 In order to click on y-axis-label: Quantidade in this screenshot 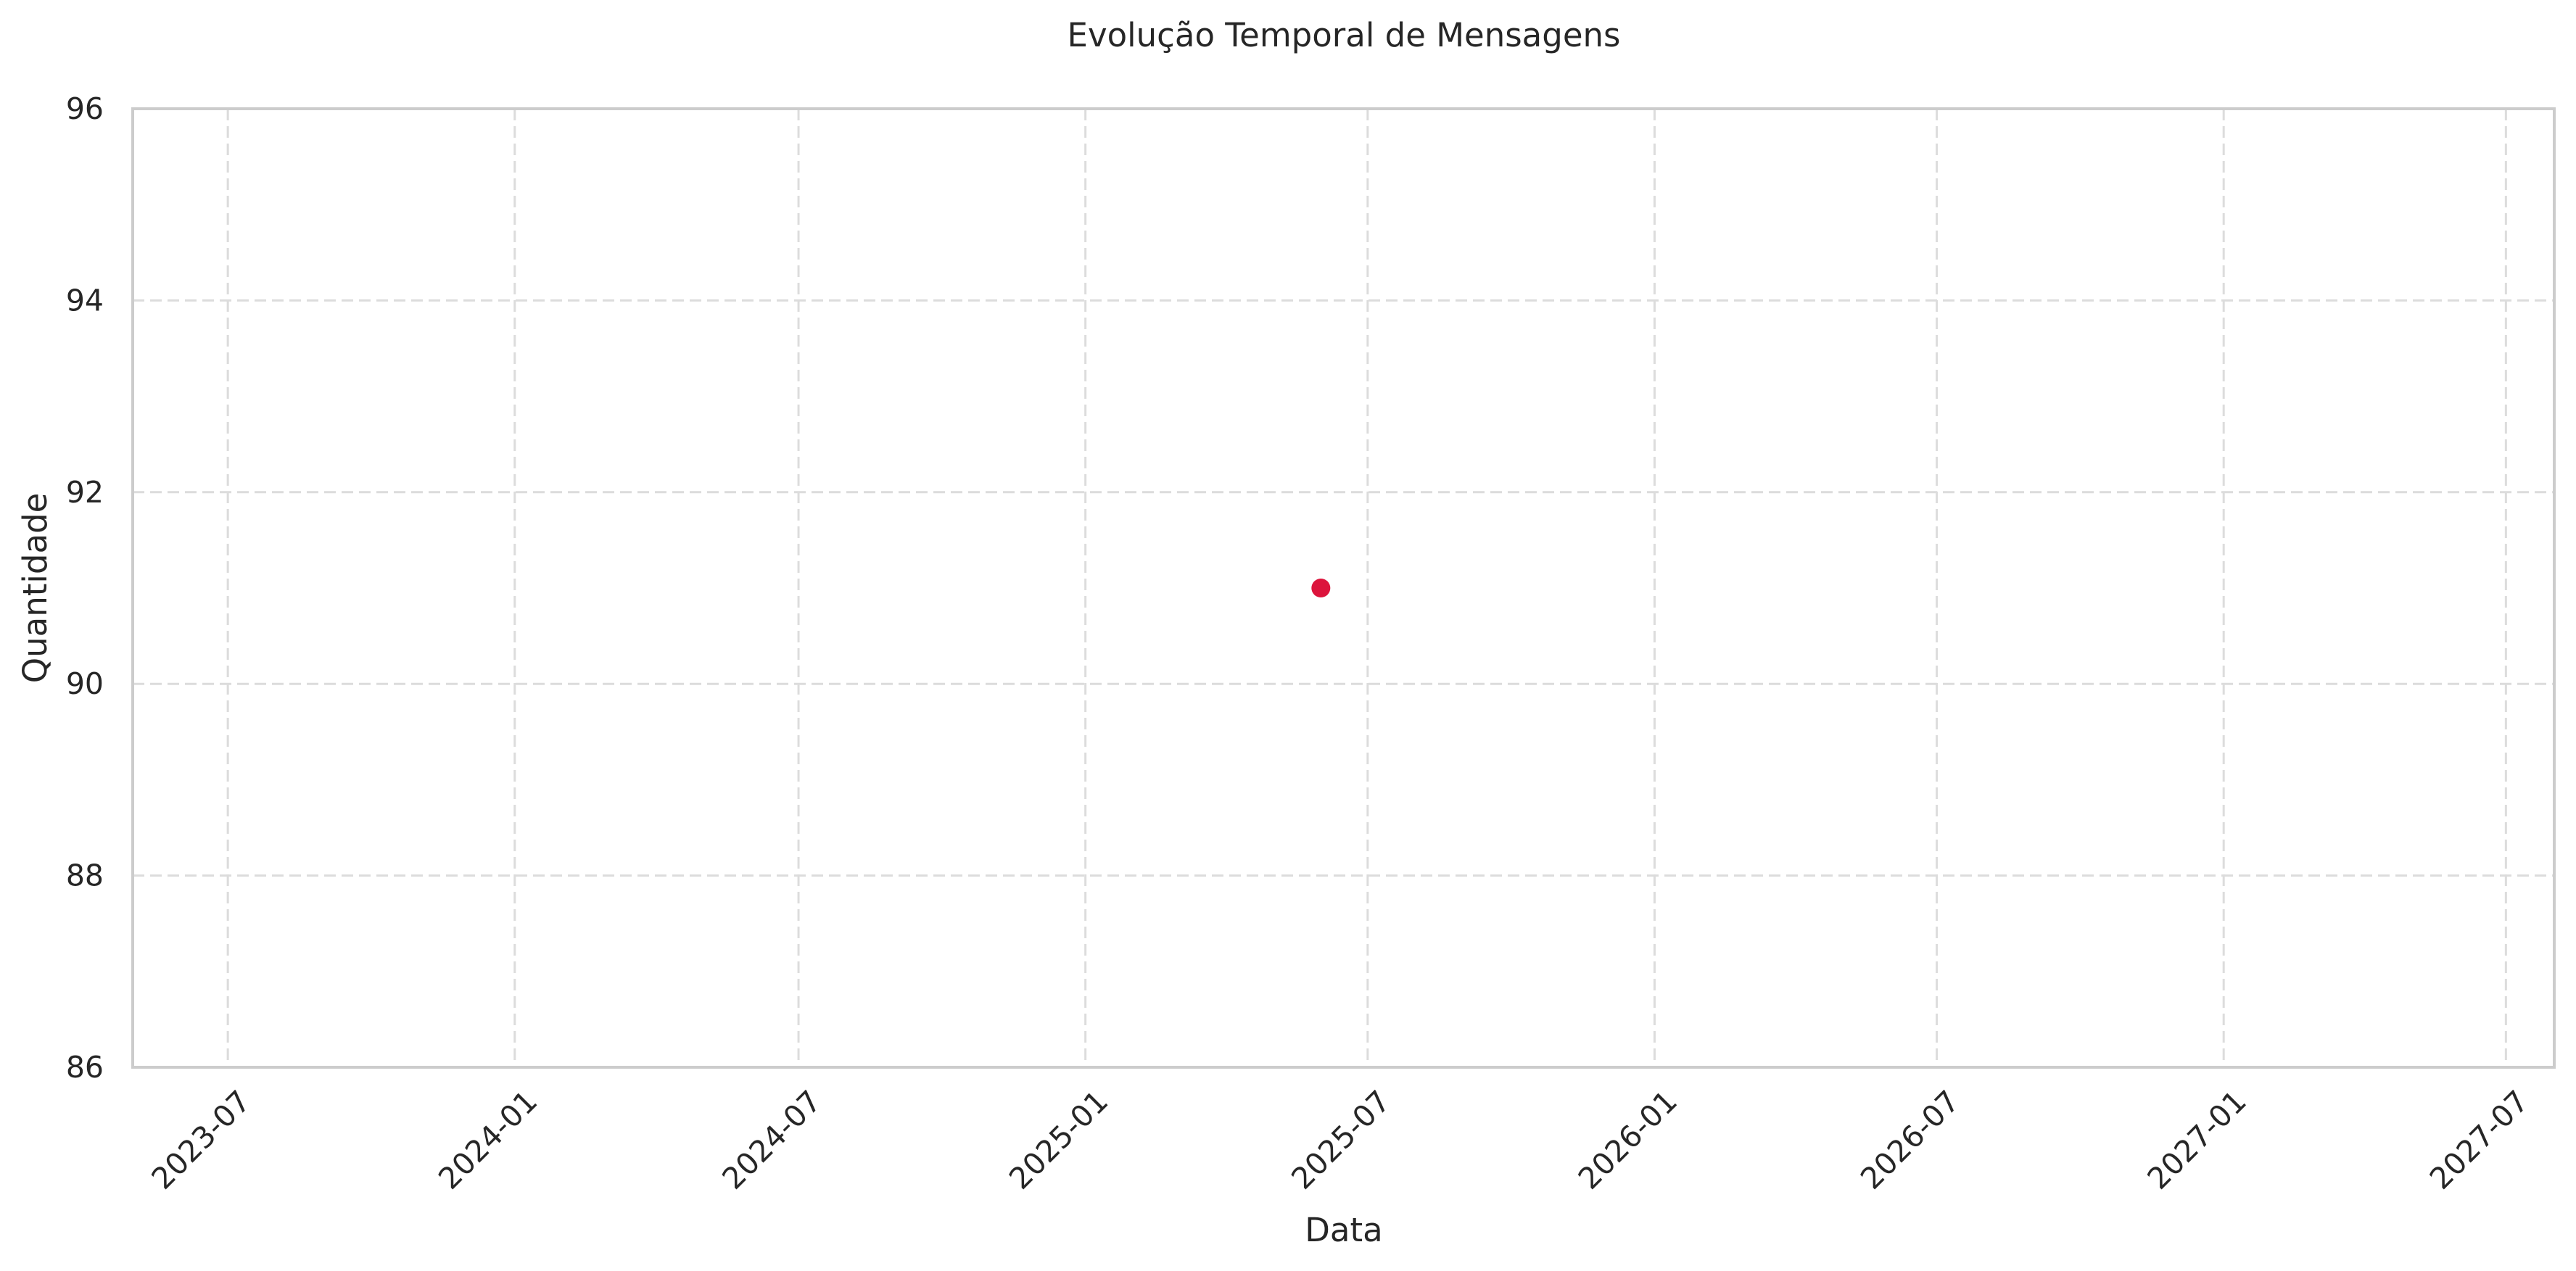, I will do `click(35, 588)`.